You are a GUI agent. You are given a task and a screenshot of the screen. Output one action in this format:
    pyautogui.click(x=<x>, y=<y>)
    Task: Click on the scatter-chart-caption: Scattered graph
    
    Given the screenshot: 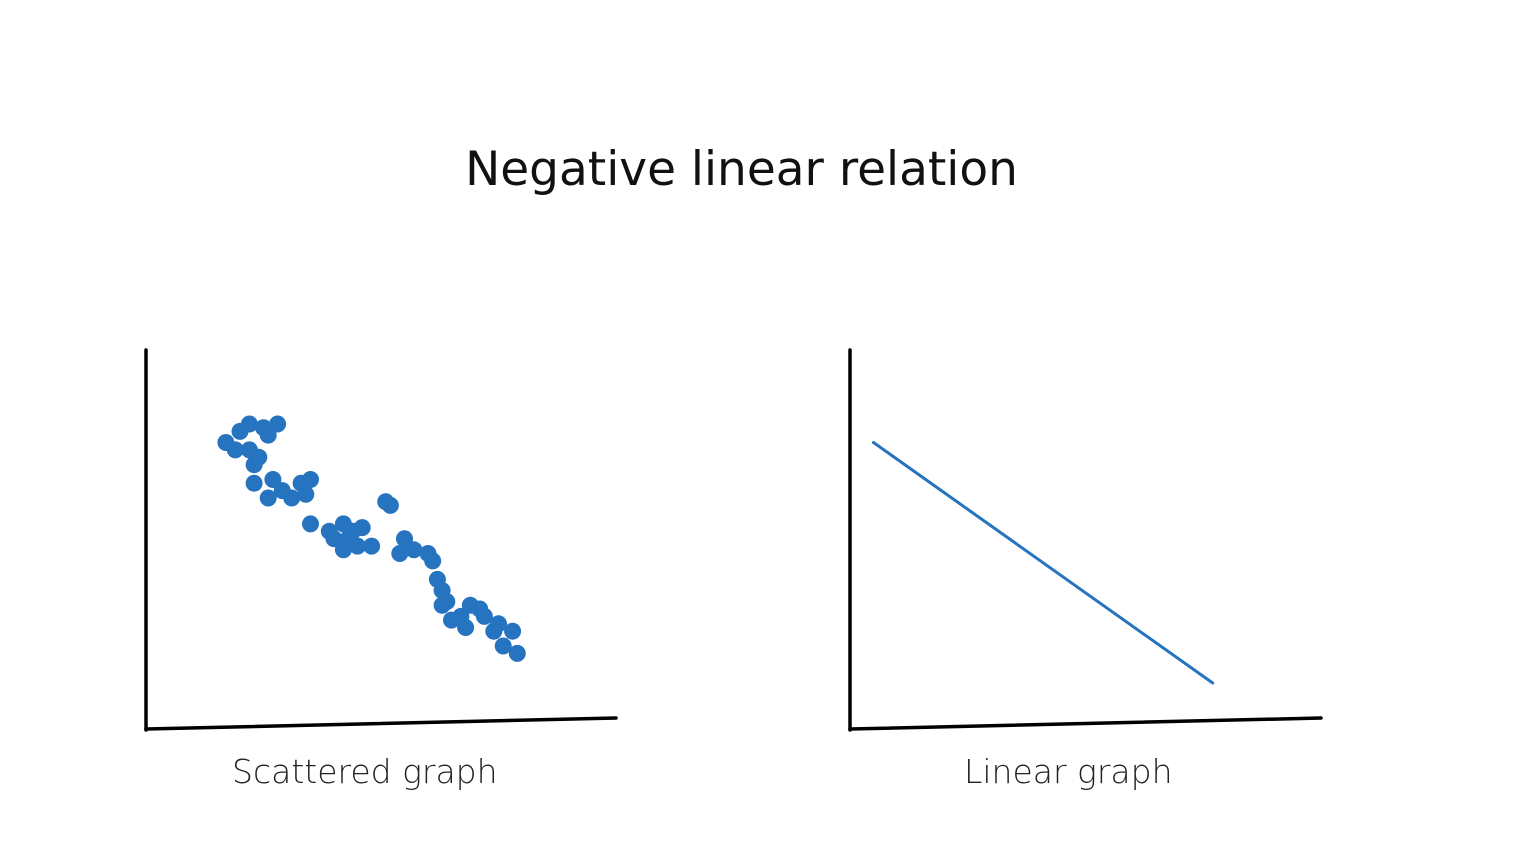 What is the action you would take?
    pyautogui.click(x=365, y=771)
    